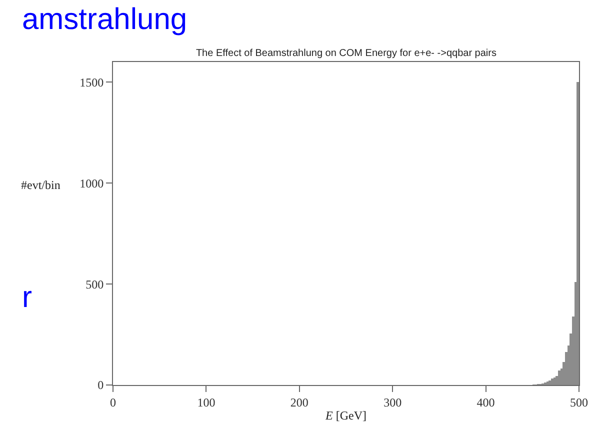 The image size is (599, 431). I want to click on chart-title: The Effect of Beamstrahlung on COM Energy for e+e- ->qqbar pairs, so click(346, 54).